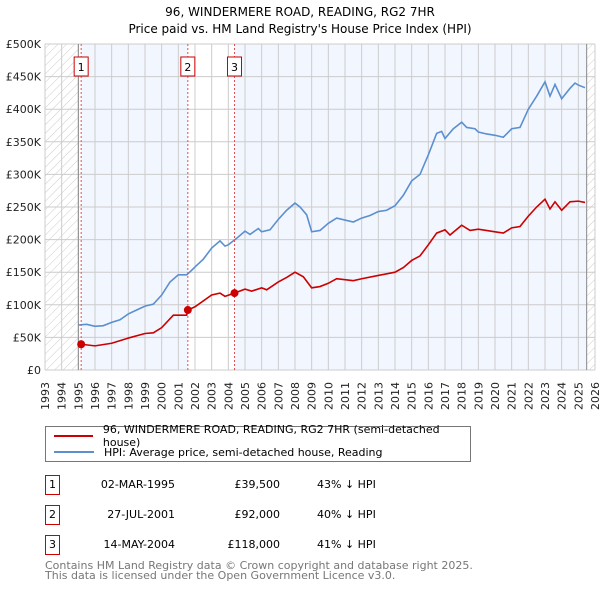  What do you see at coordinates (257, 514) in the screenshot?
I see `sale-price: £92,000` at bounding box center [257, 514].